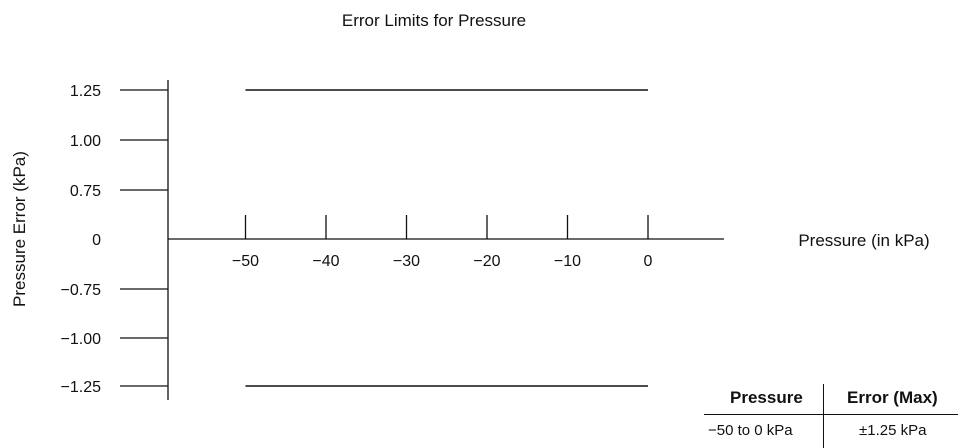  I want to click on x-tick-label-neg-30: −30, so click(406, 261).